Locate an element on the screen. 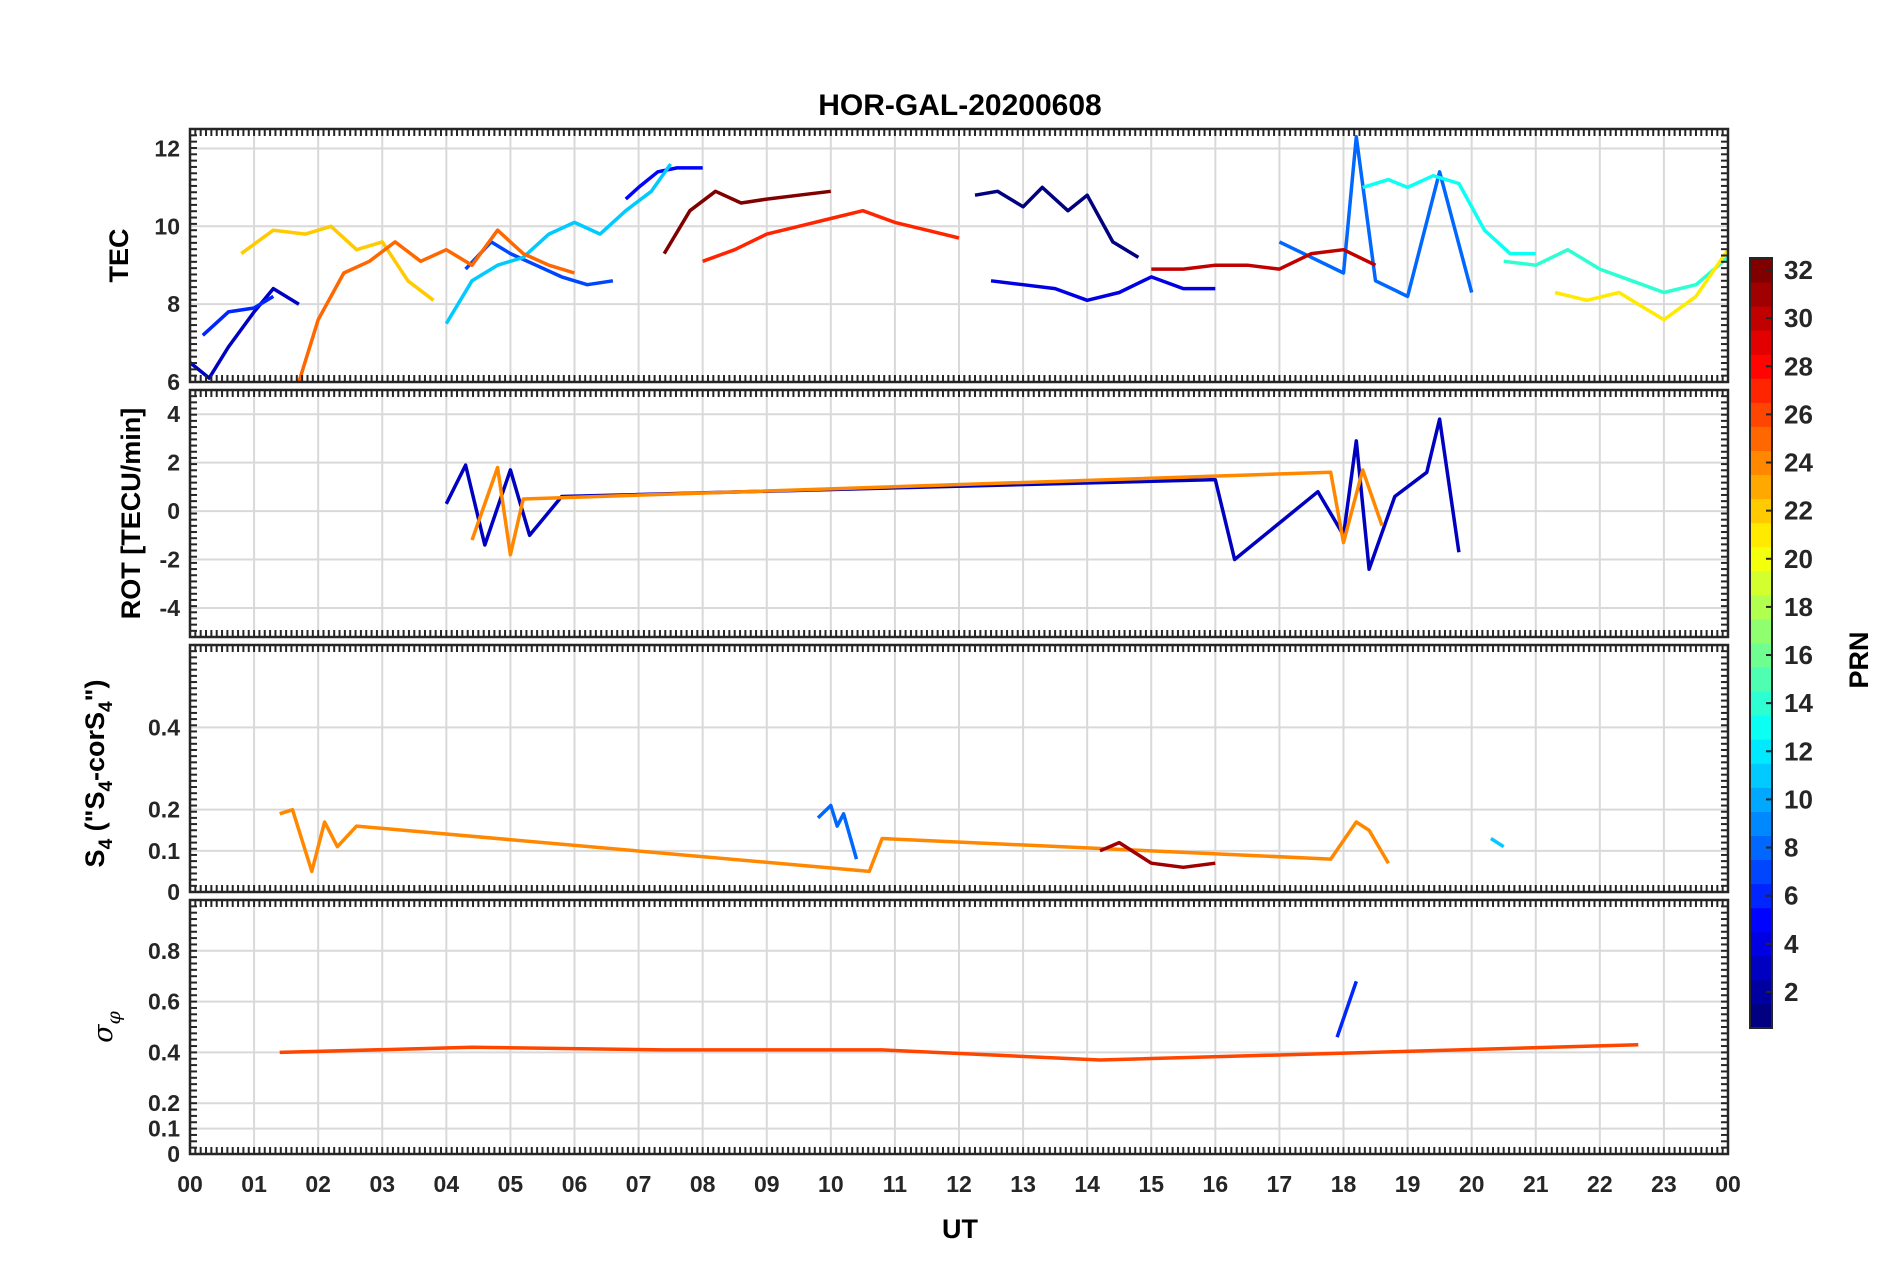 This screenshot has height=1272, width=1902. x-tick-label: 22 is located at coordinates (1600, 1184).